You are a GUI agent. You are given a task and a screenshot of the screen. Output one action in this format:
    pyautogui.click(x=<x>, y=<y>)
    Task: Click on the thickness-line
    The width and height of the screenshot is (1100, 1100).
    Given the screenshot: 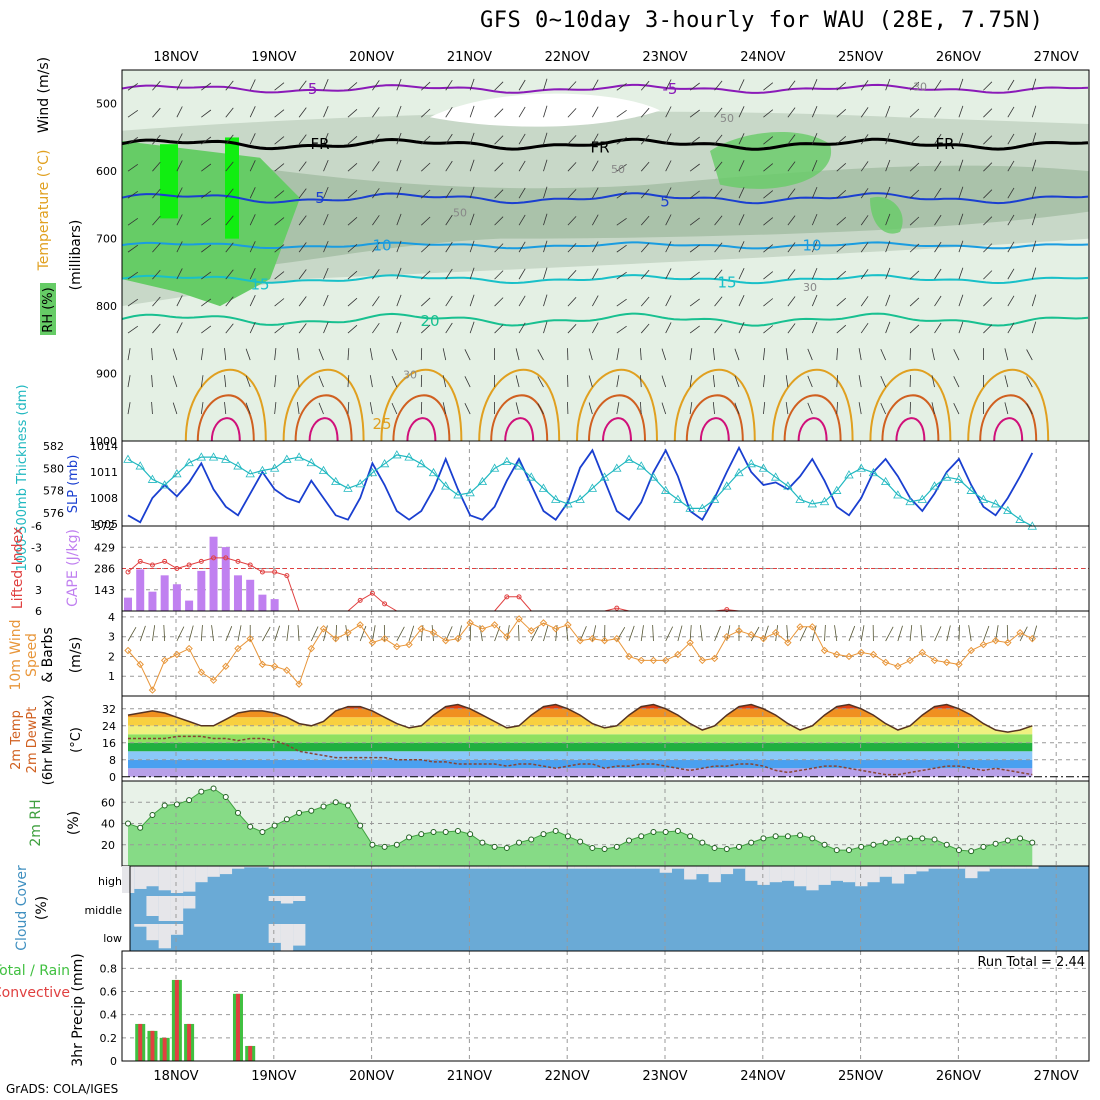 What is the action you would take?
    pyautogui.click(x=580, y=490)
    